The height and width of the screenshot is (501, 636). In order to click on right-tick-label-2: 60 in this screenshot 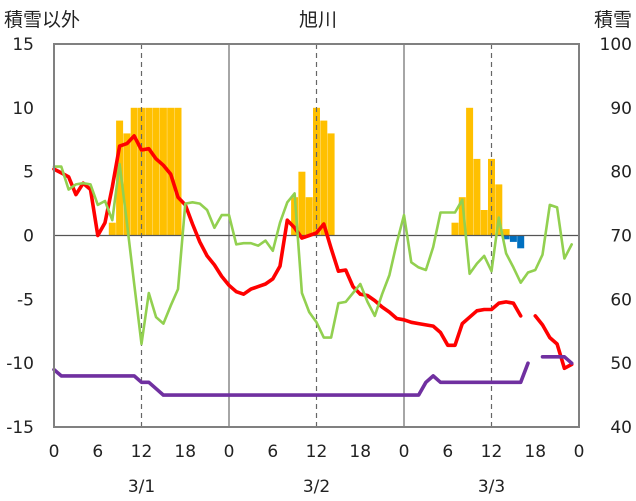, I will do `click(621, 300)`.